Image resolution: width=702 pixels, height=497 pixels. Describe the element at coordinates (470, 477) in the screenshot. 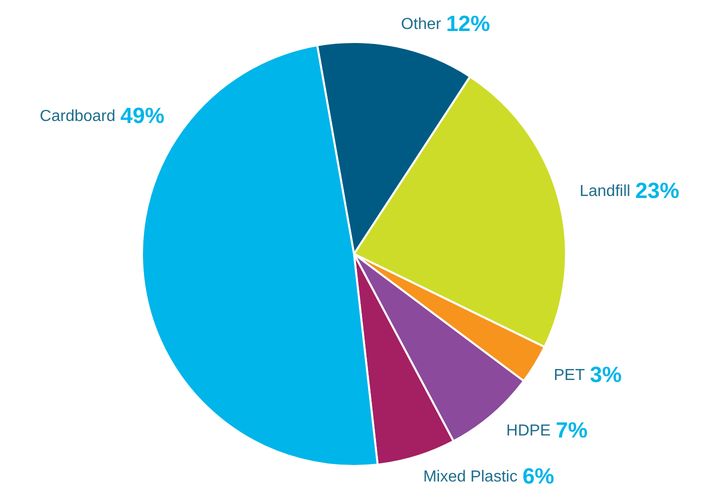

I see `slice-label: Mixed Plastic` at that location.